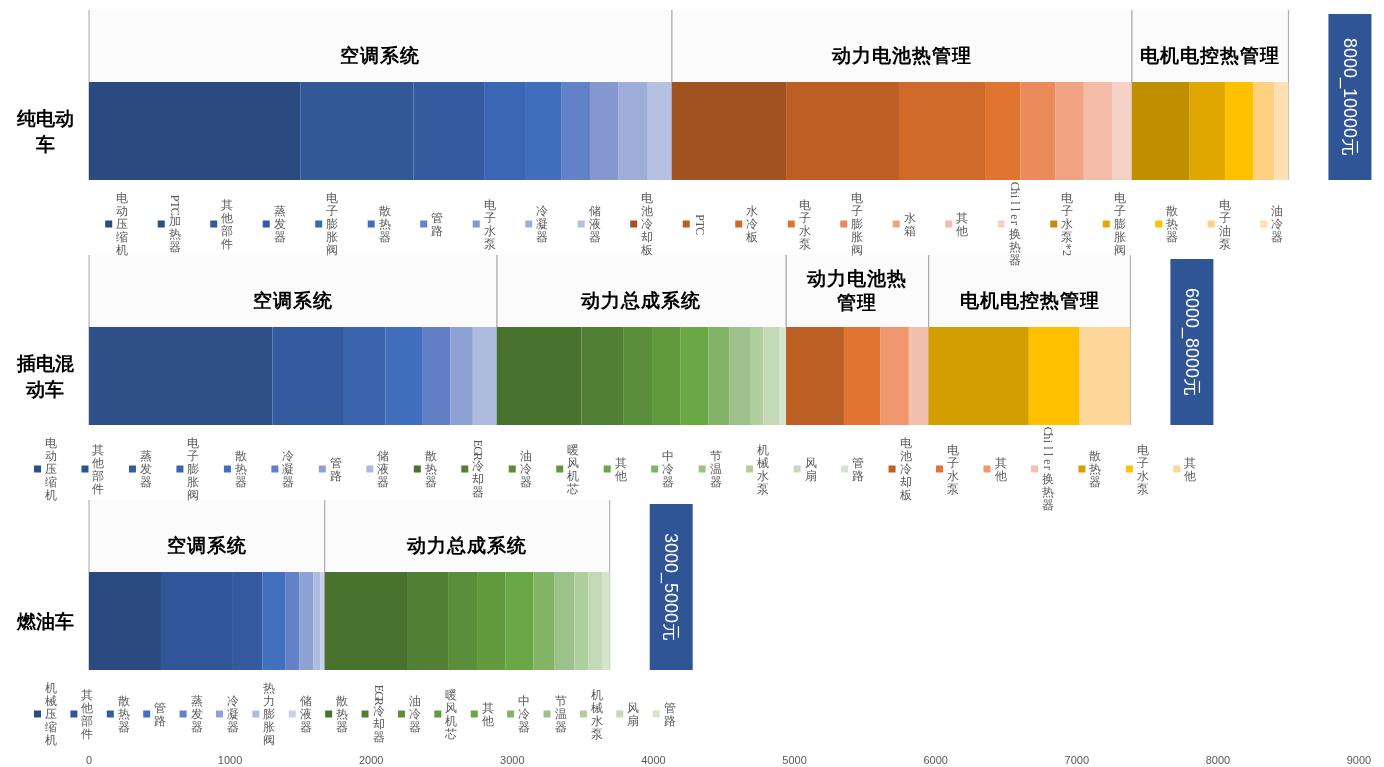  What do you see at coordinates (371, 760) in the screenshot?
I see `x-tick-label: 2000` at bounding box center [371, 760].